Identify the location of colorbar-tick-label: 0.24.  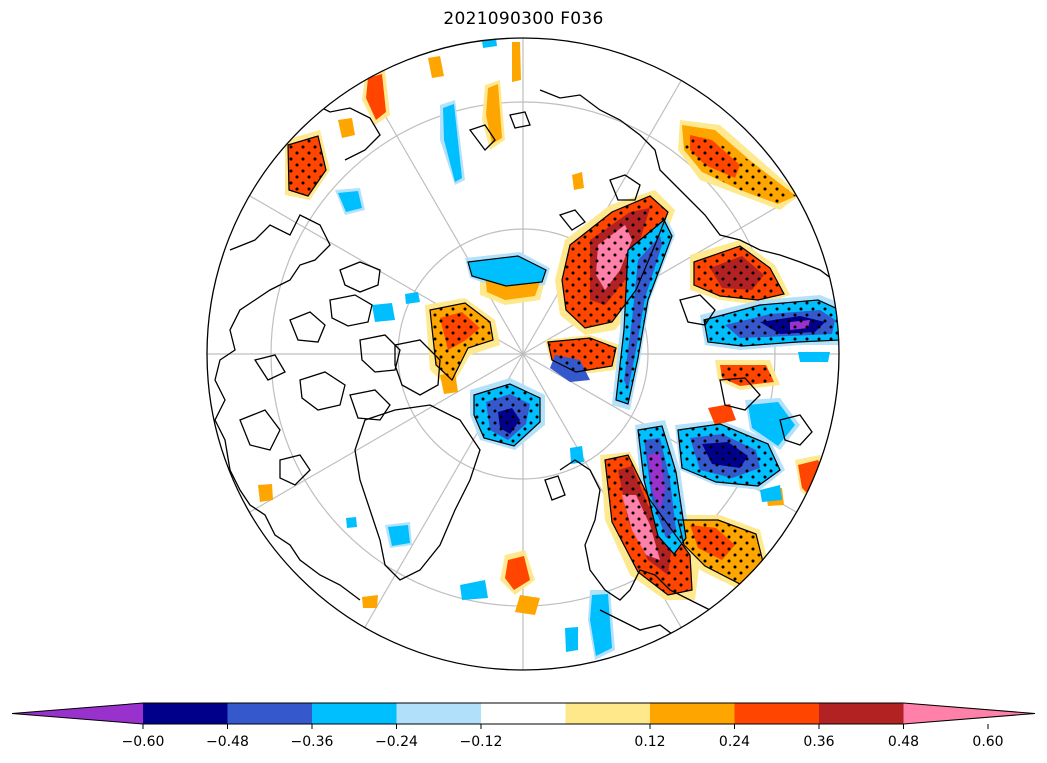
(734, 742).